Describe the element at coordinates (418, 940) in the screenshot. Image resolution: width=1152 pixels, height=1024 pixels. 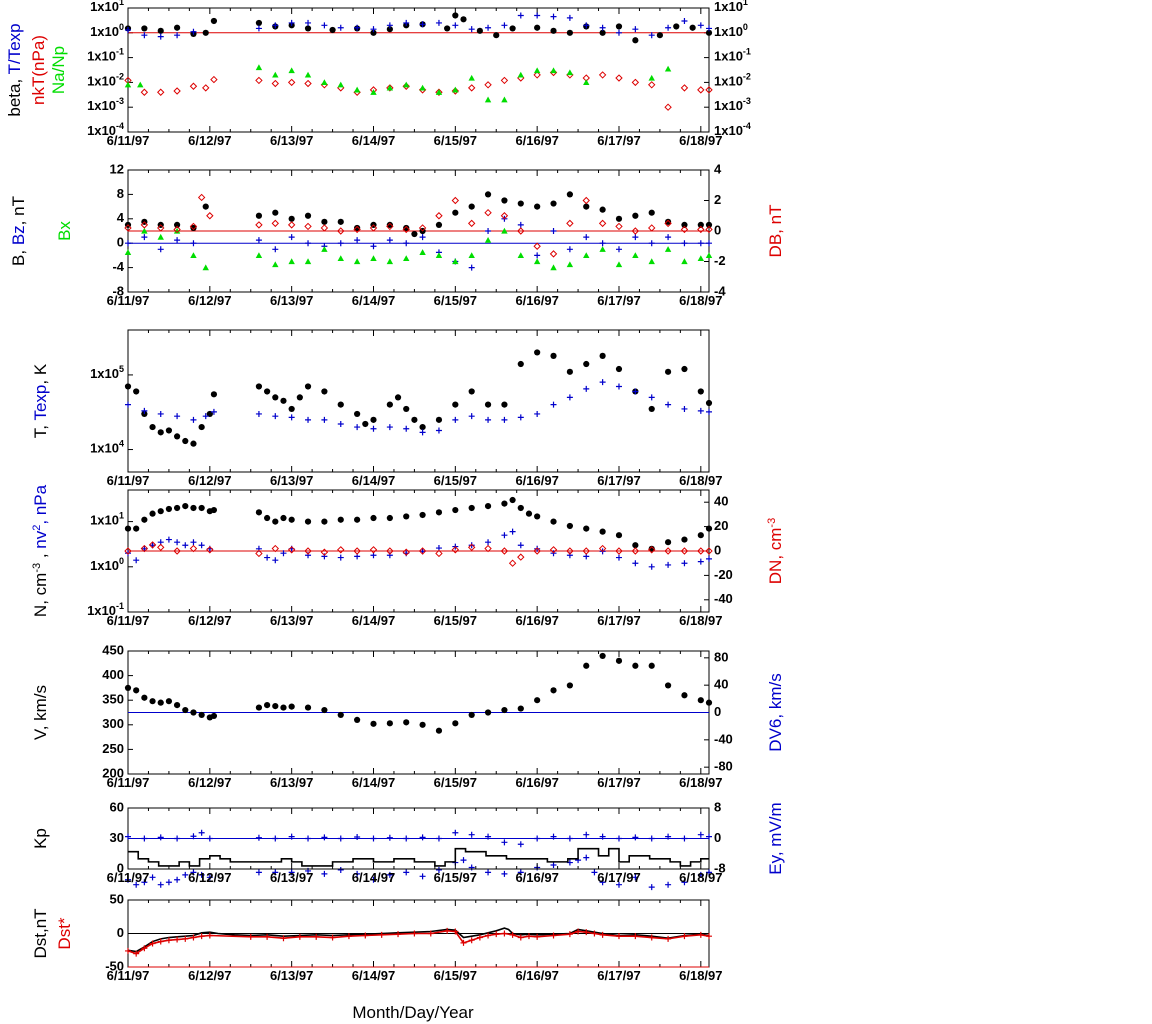
I see `series-black` at that location.